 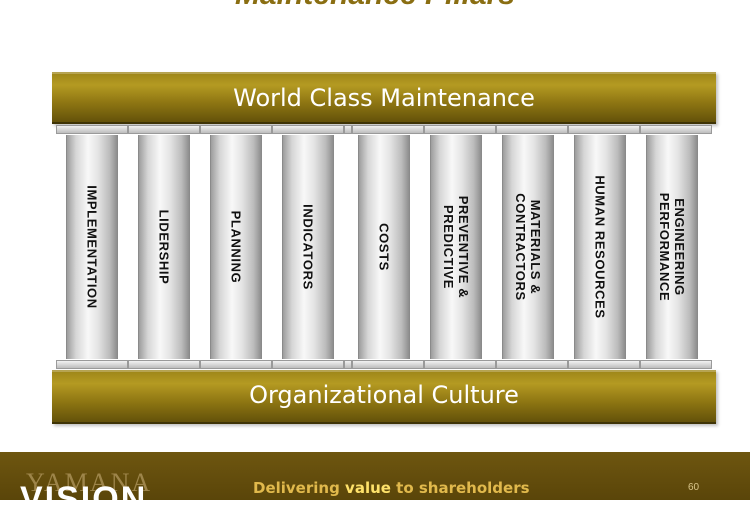 I want to click on pillar-preventive-predictive: PREVENTIVE & PREDICTIVE, so click(x=456, y=247).